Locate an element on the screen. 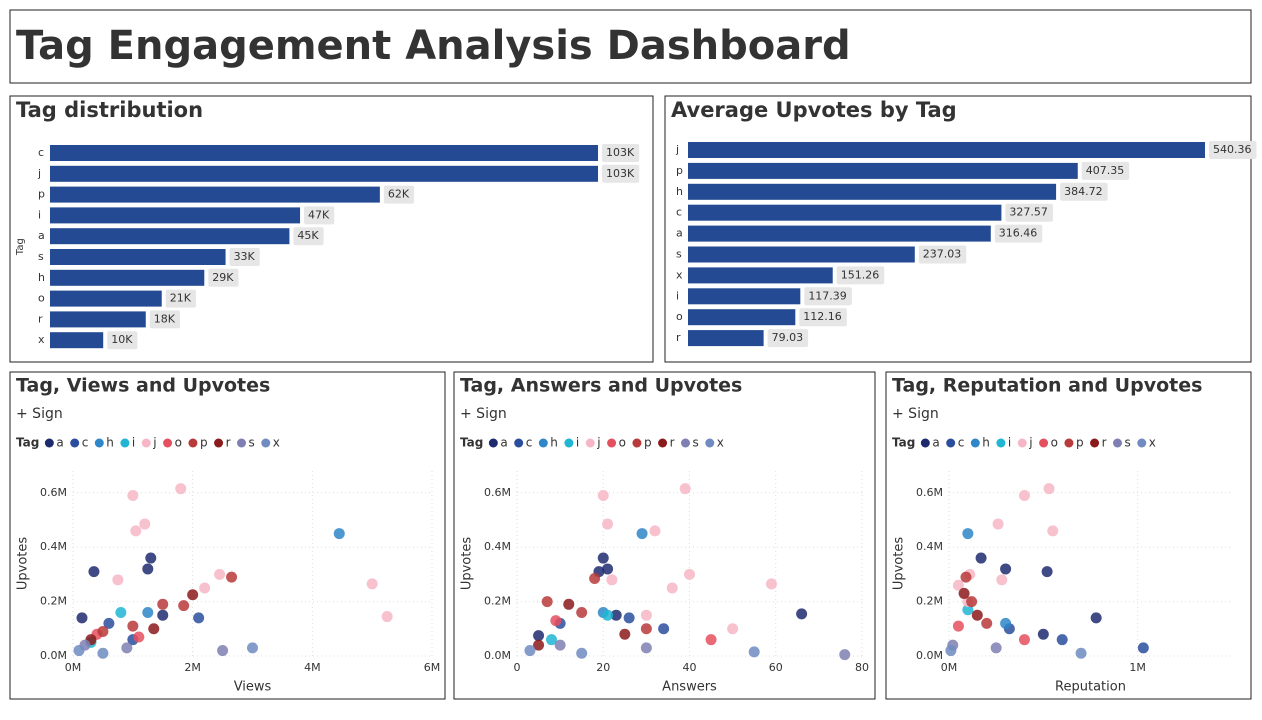 Image resolution: width=1262 pixels, height=720 pixels. x-tick-label: 40 is located at coordinates (690, 667).